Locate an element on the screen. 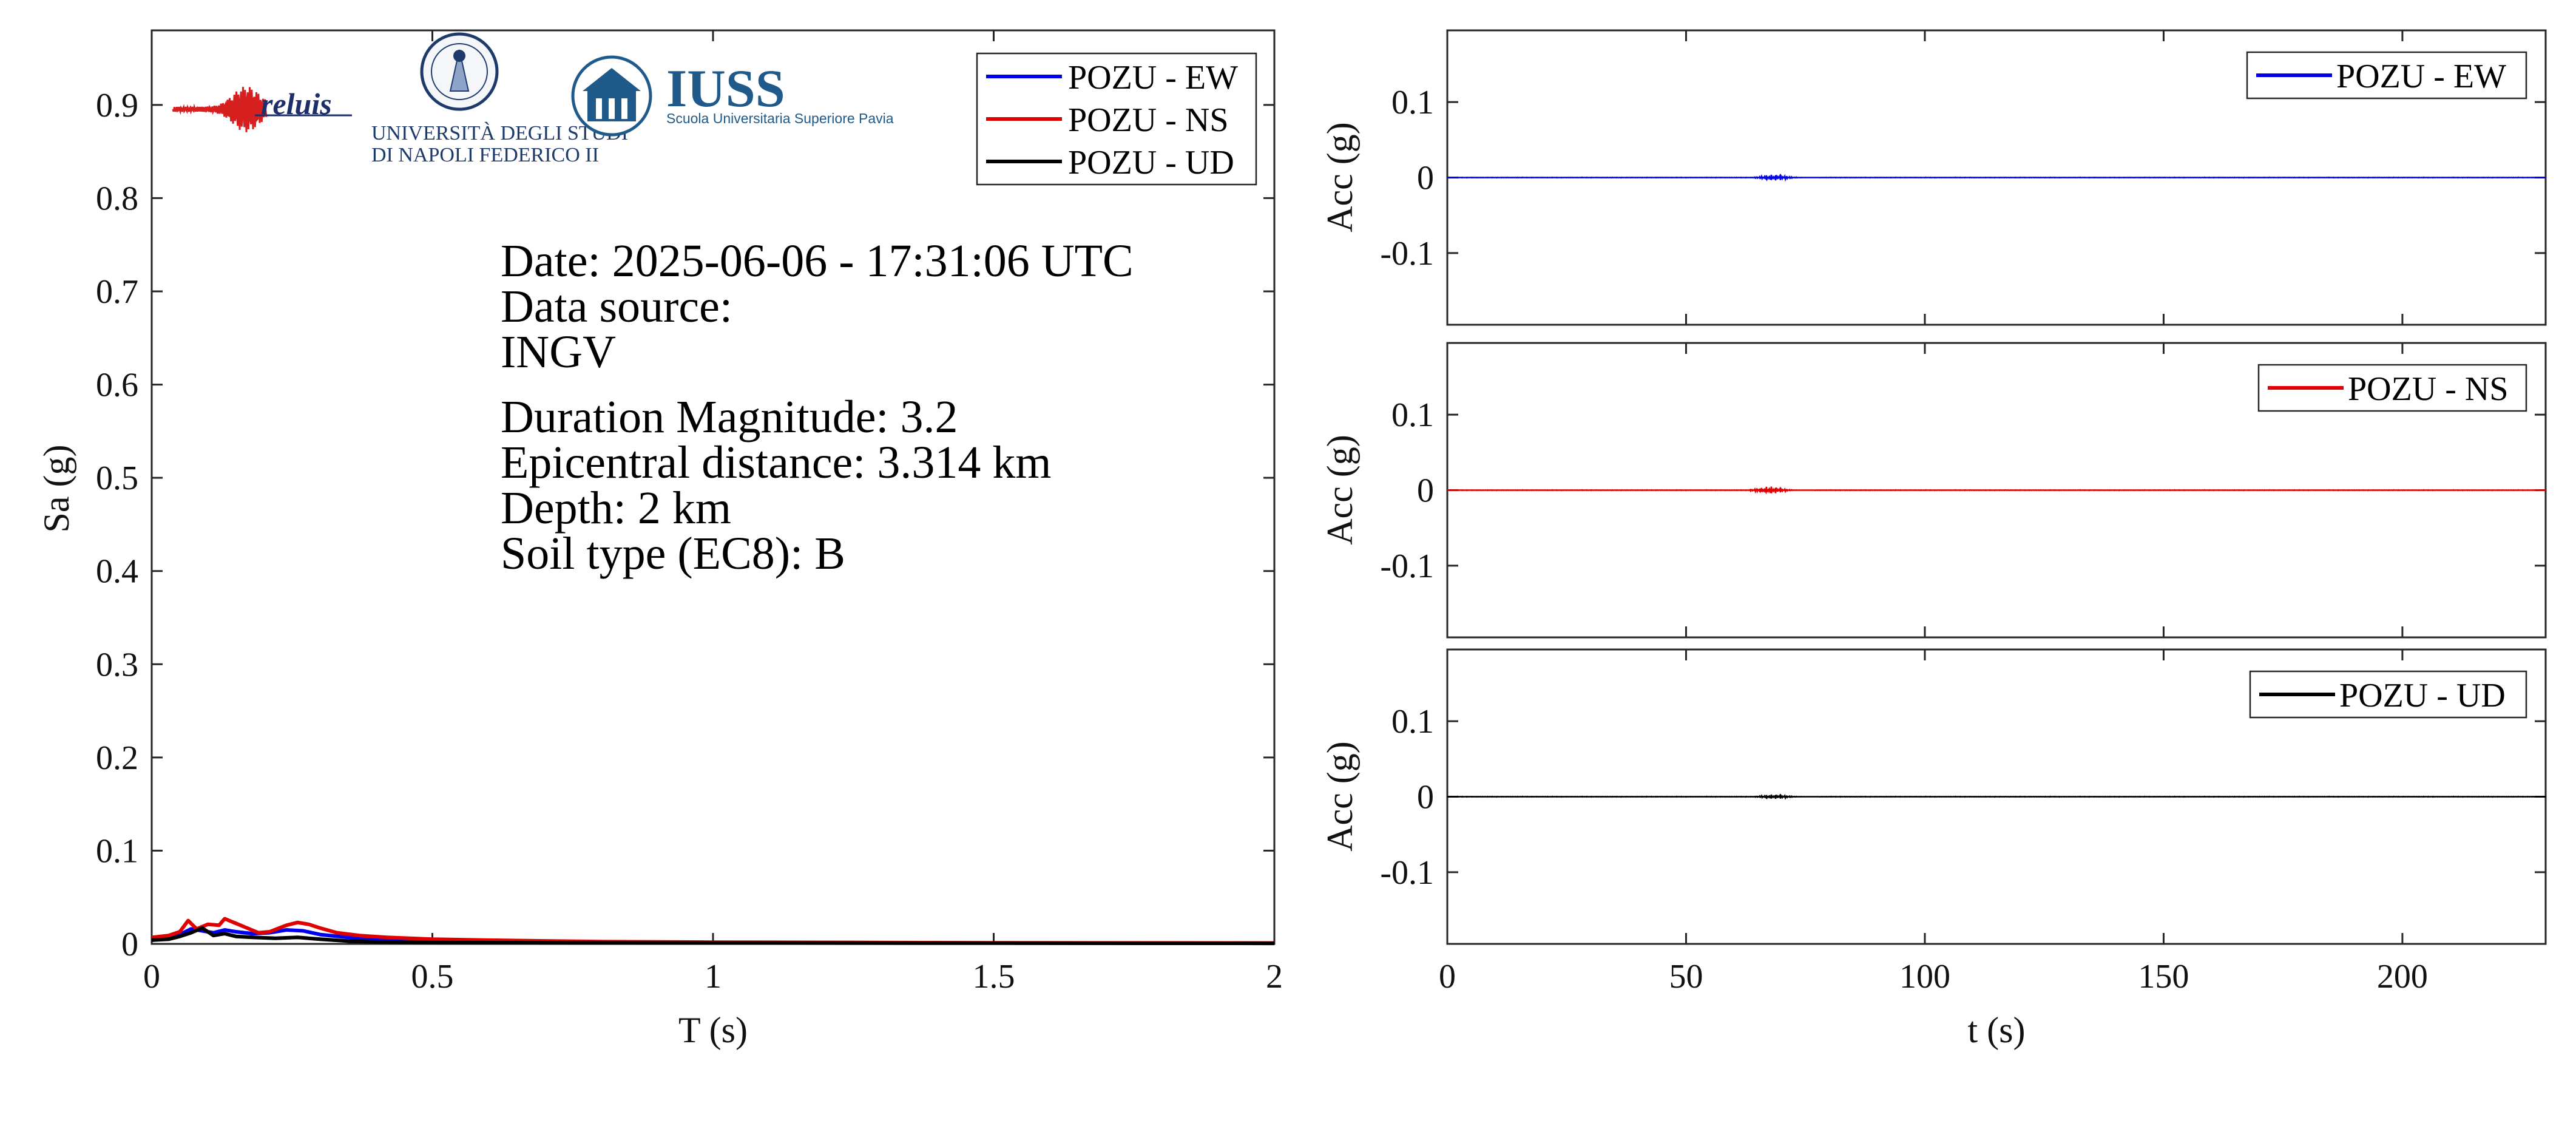  spectrum-ytick-label: 0.4 is located at coordinates (117, 572).